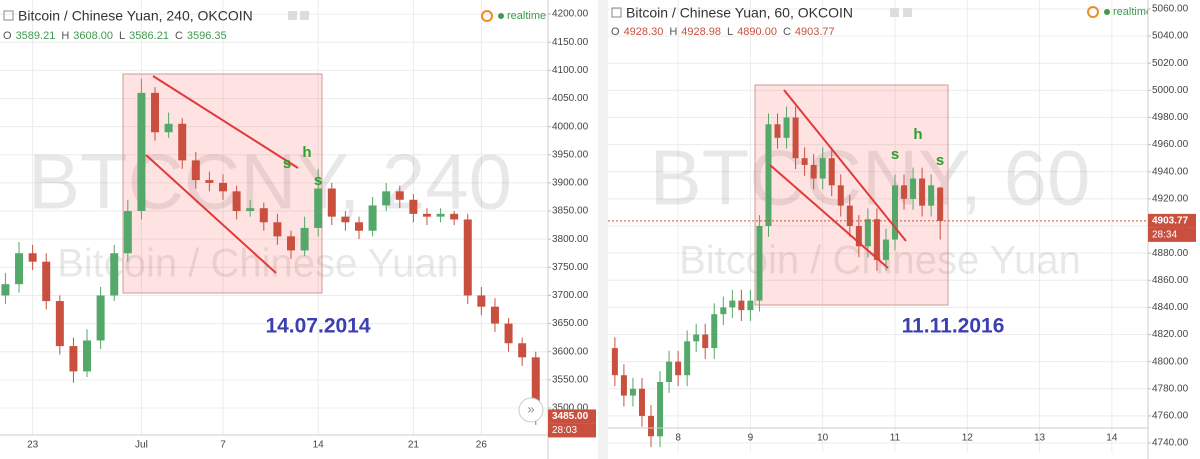 This screenshot has width=1200, height=459. What do you see at coordinates (1170, 334) in the screenshot?
I see `y-tick-label: 4820.00` at bounding box center [1170, 334].